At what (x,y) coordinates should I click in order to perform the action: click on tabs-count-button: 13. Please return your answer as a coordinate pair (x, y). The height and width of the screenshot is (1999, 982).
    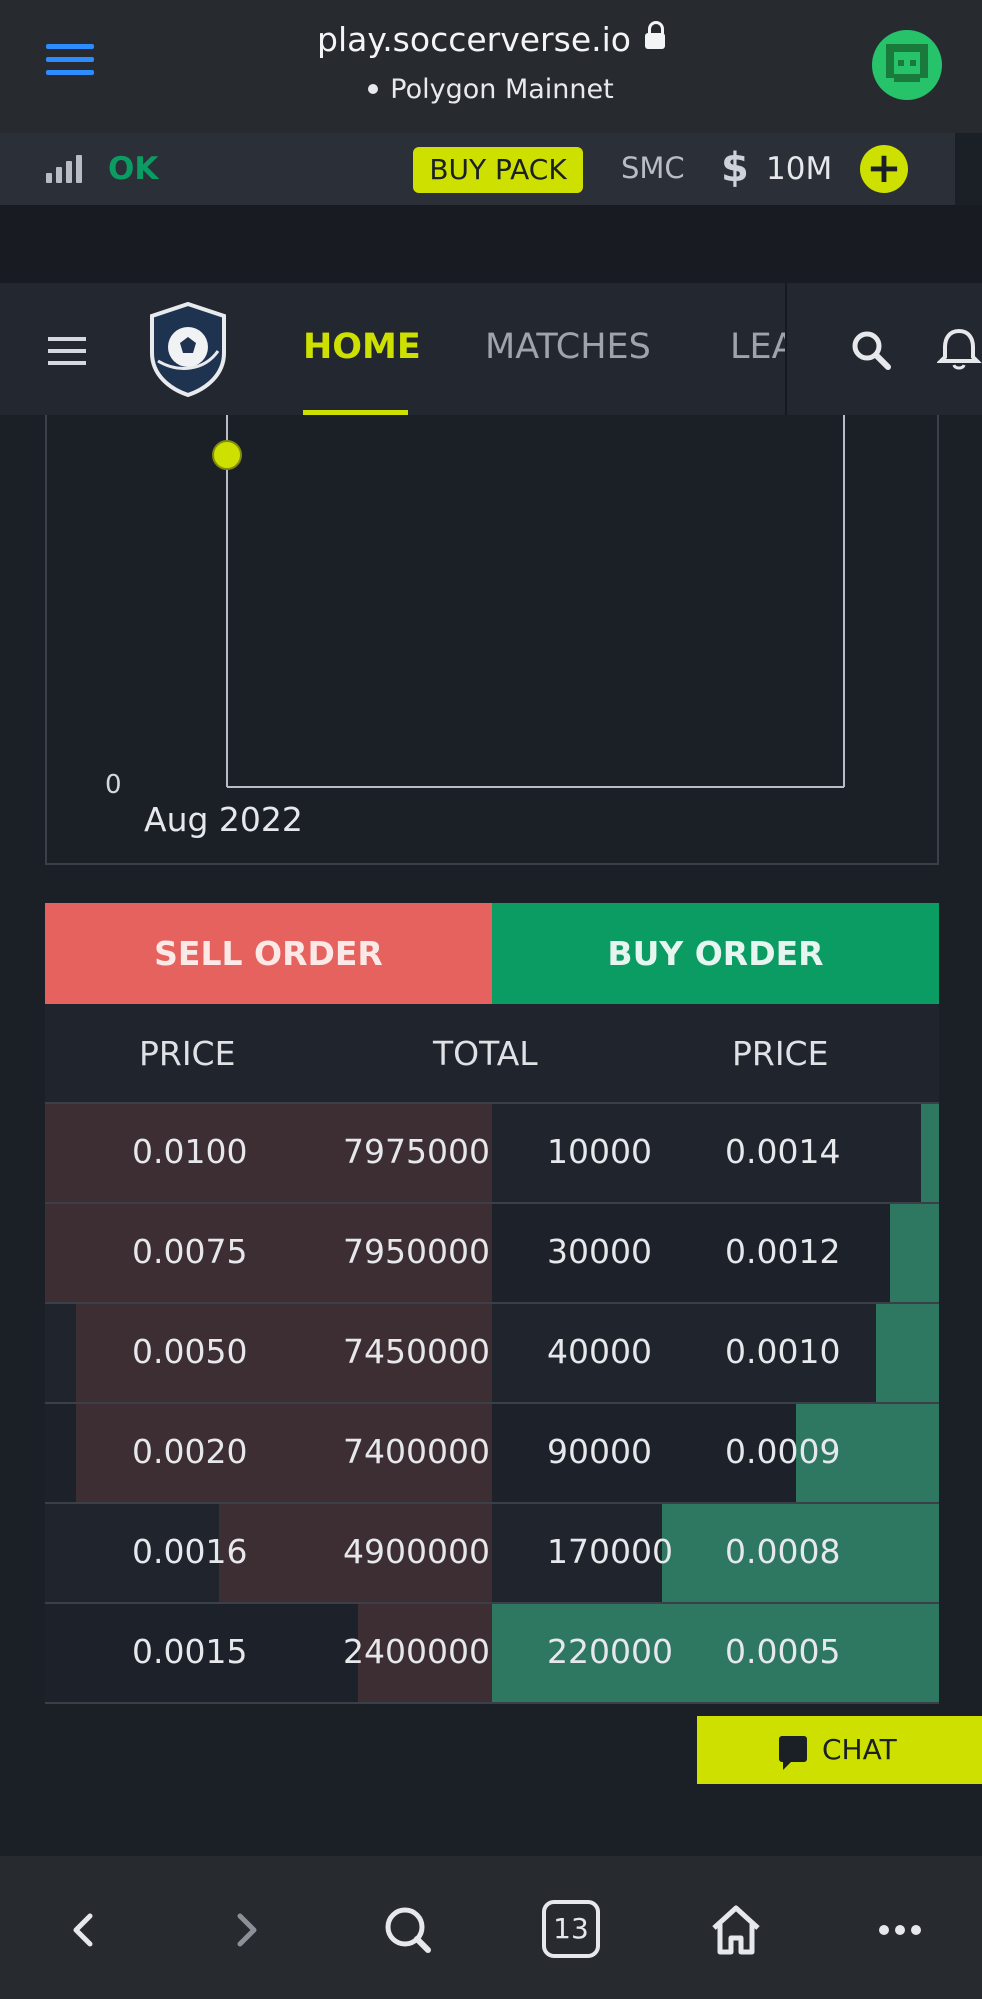
    Looking at the image, I should click on (571, 1929).